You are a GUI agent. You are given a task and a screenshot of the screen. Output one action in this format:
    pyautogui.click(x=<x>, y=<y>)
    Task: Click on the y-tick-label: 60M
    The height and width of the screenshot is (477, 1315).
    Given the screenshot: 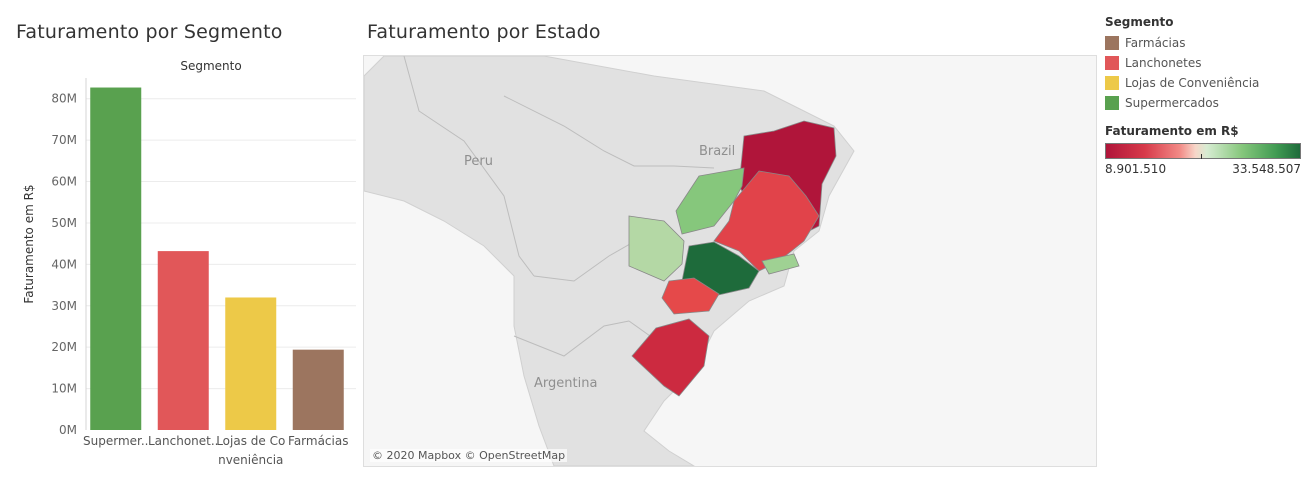 What is the action you would take?
    pyautogui.click(x=64, y=182)
    